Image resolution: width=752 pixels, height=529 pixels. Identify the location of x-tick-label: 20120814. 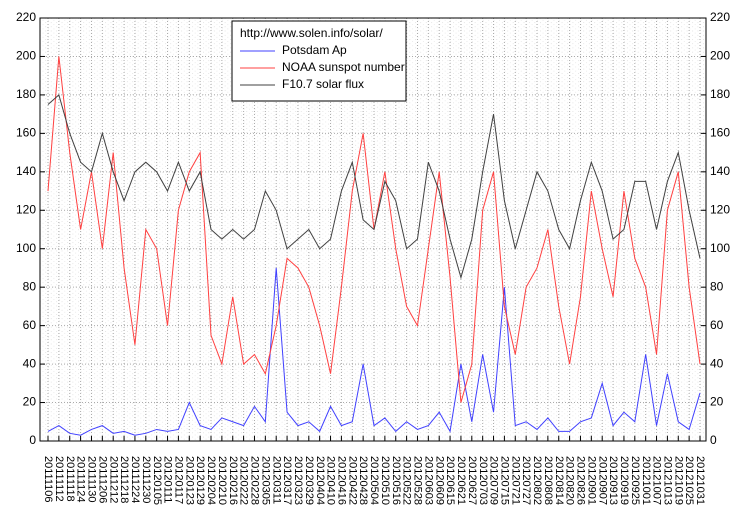
(559, 480).